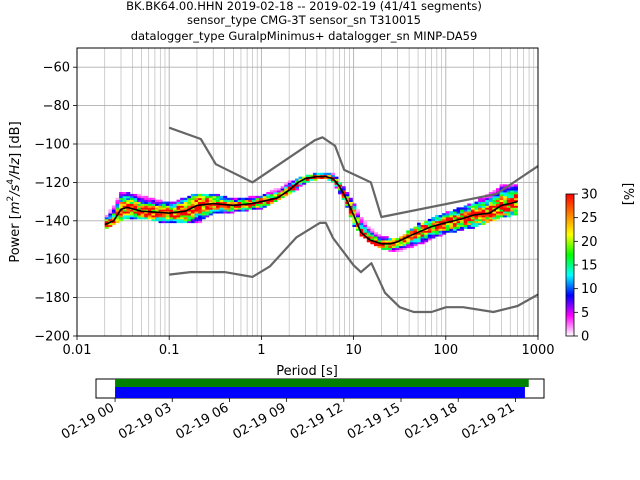  Describe the element at coordinates (56, 106) in the screenshot. I see `y-tick-label: −80` at that location.